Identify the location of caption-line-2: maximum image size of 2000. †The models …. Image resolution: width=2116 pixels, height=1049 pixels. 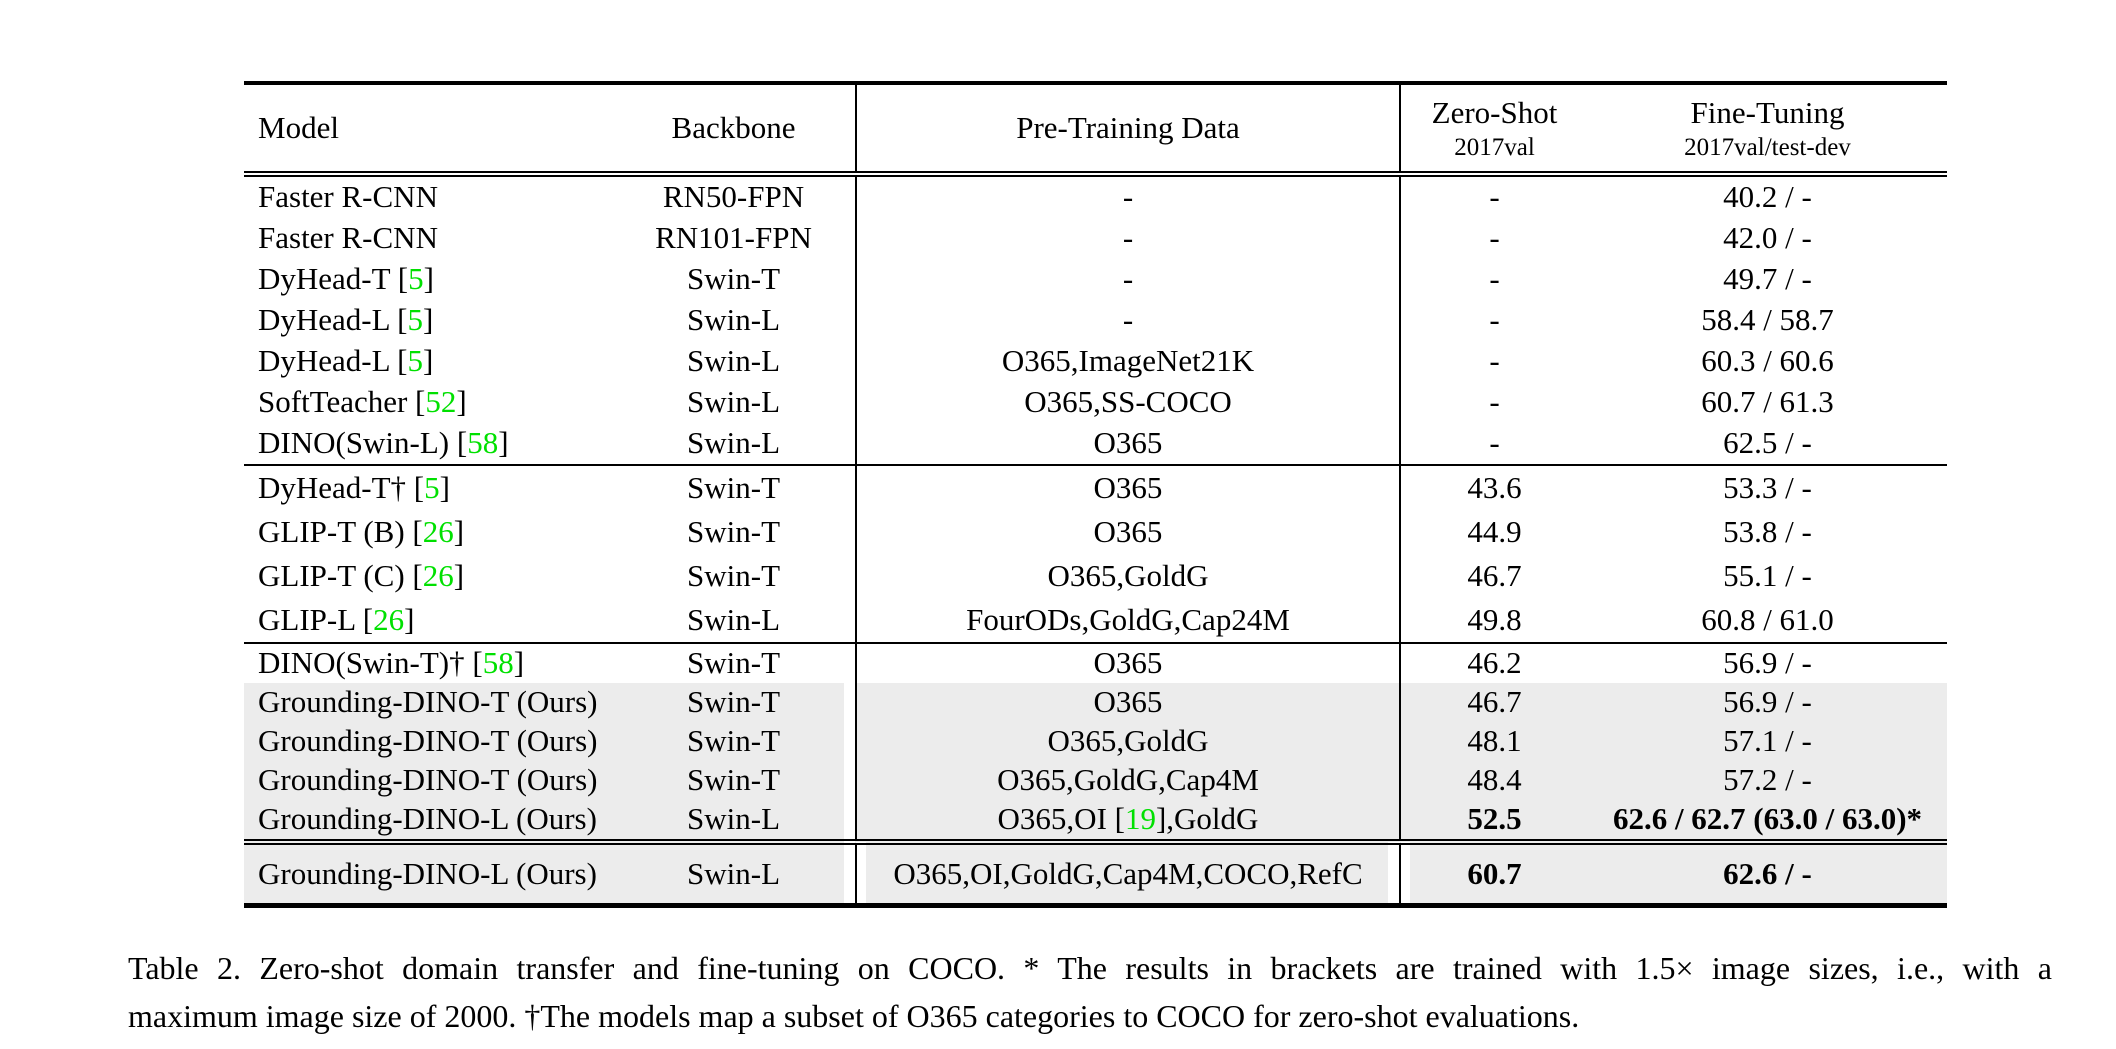
(854, 1016).